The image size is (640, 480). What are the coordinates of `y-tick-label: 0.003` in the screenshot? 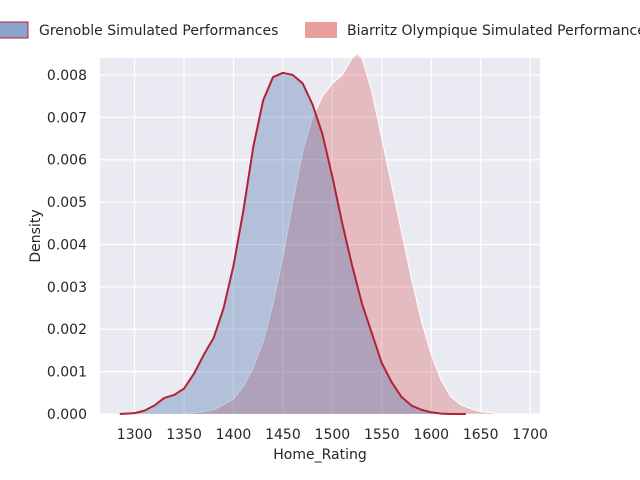 It's located at (67, 288).